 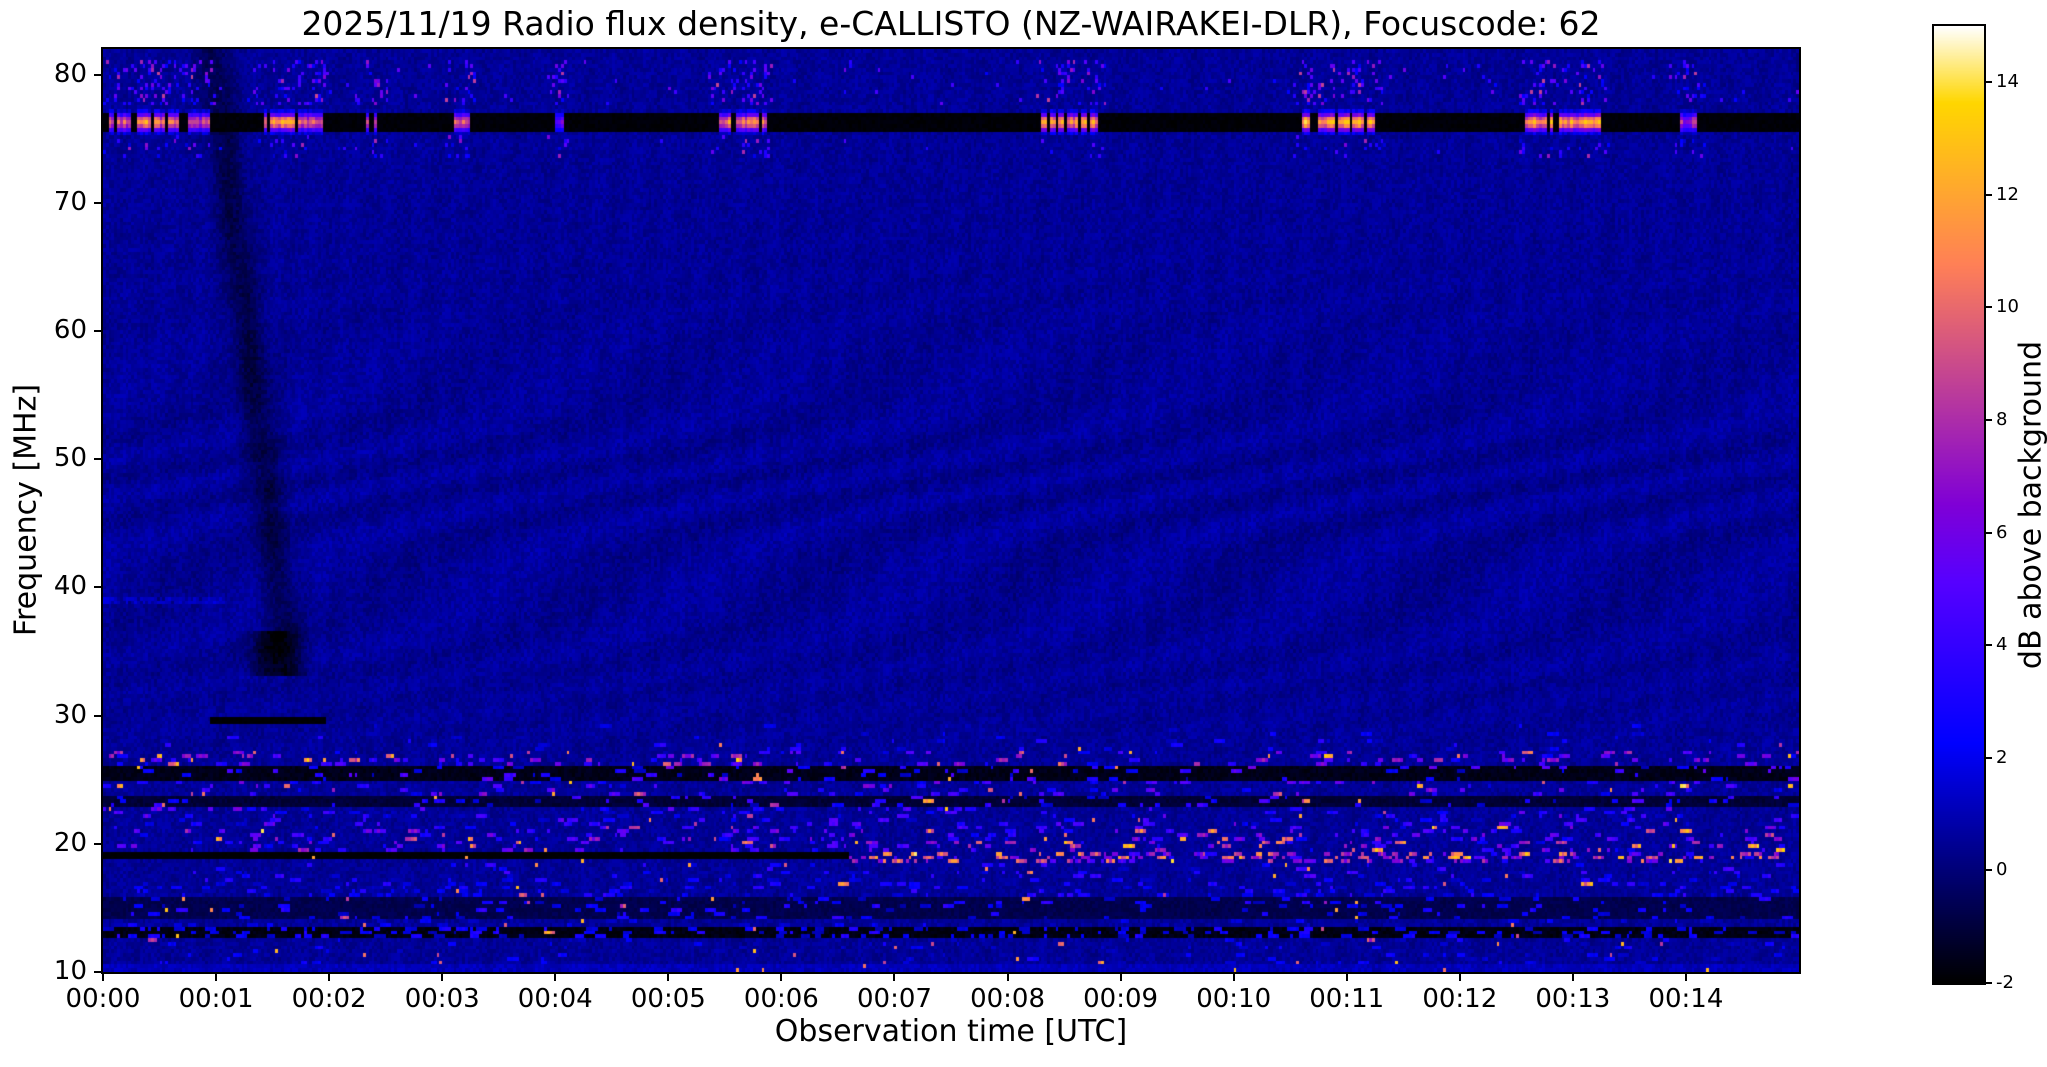 I want to click on colorbar-tick-label: 4, so click(x=2002, y=645).